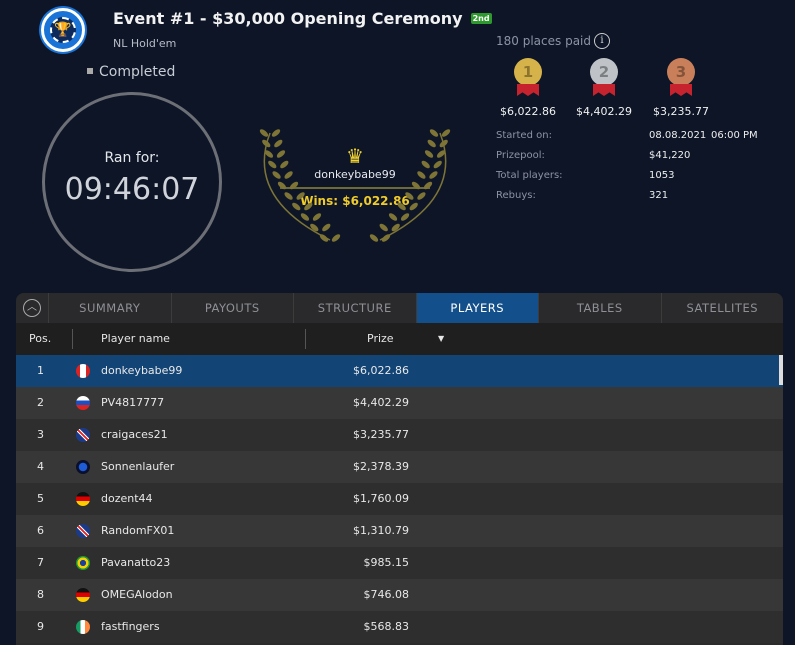  Describe the element at coordinates (380, 338) in the screenshot. I see `col-prize: Prize` at that location.